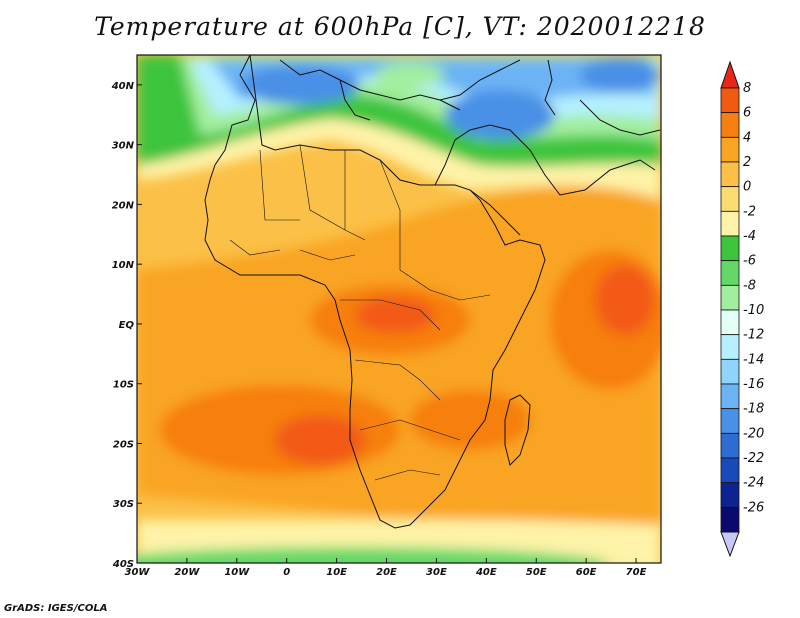  Describe the element at coordinates (123, 444) in the screenshot. I see `y-tick-label: 20S` at that location.